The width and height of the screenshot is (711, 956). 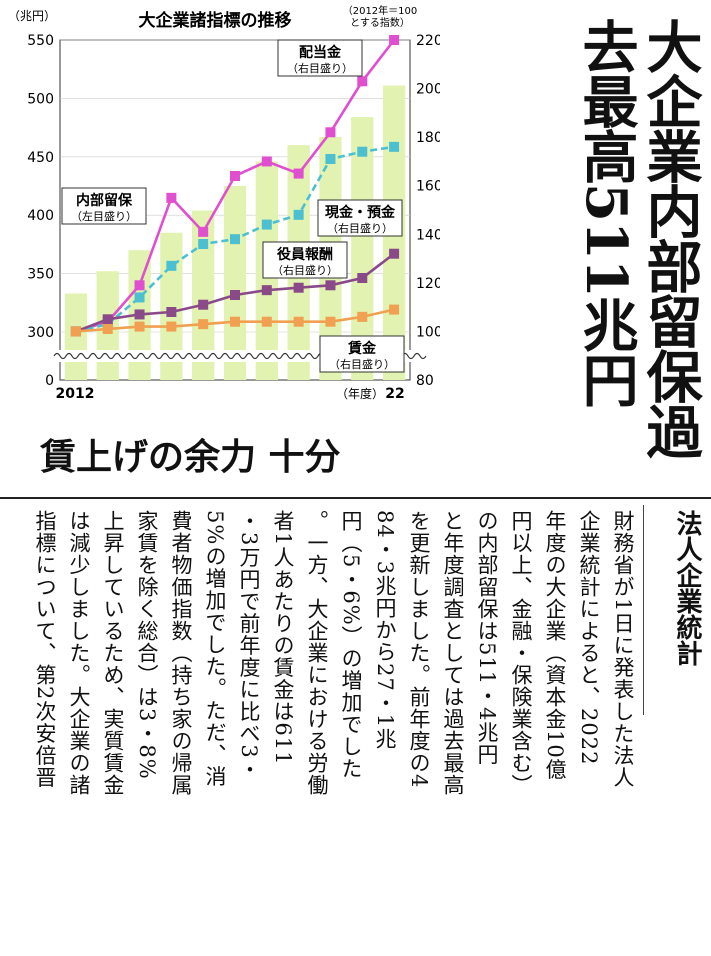 What do you see at coordinates (139, 297) in the screenshot?
I see `point-現金・預金-2014` at bounding box center [139, 297].